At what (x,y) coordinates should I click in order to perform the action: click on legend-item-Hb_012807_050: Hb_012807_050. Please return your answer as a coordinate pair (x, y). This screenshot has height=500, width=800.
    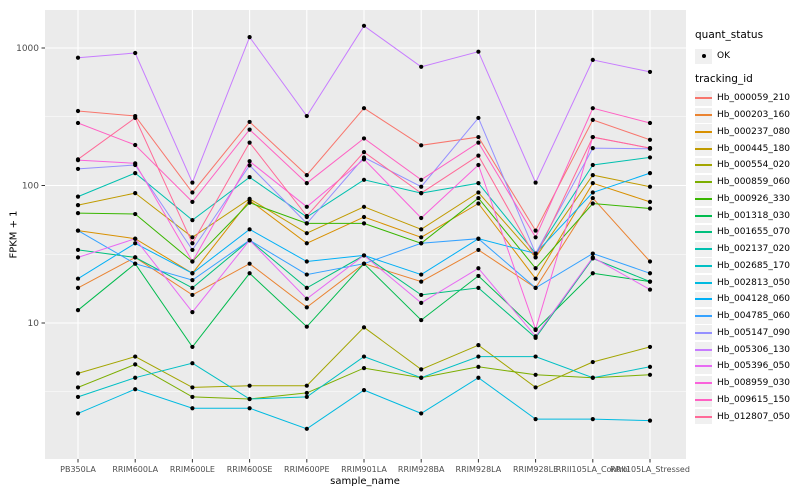
    Looking at the image, I should click on (742, 416).